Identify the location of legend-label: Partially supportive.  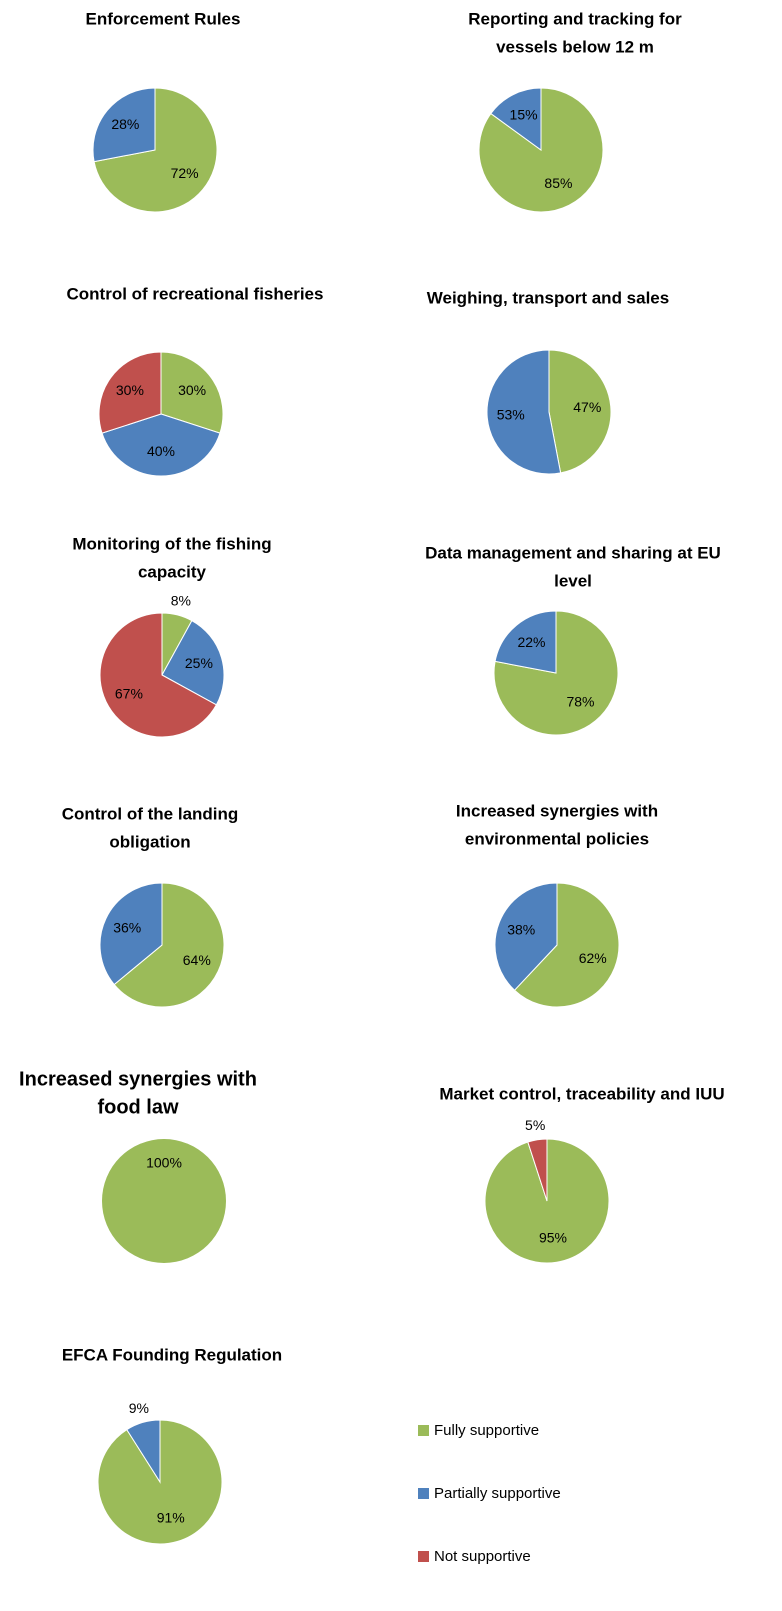
(497, 1493).